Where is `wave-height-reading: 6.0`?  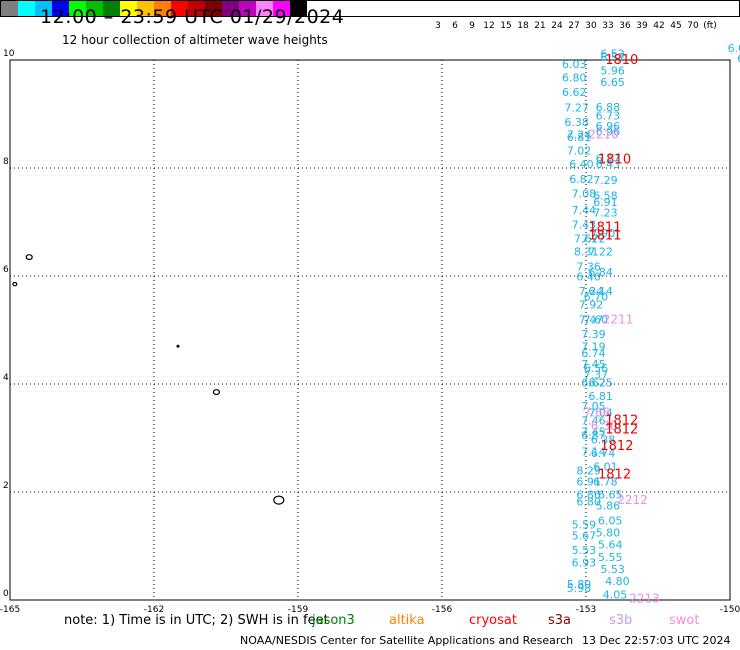 wave-height-reading: 6.0 is located at coordinates (734, 48).